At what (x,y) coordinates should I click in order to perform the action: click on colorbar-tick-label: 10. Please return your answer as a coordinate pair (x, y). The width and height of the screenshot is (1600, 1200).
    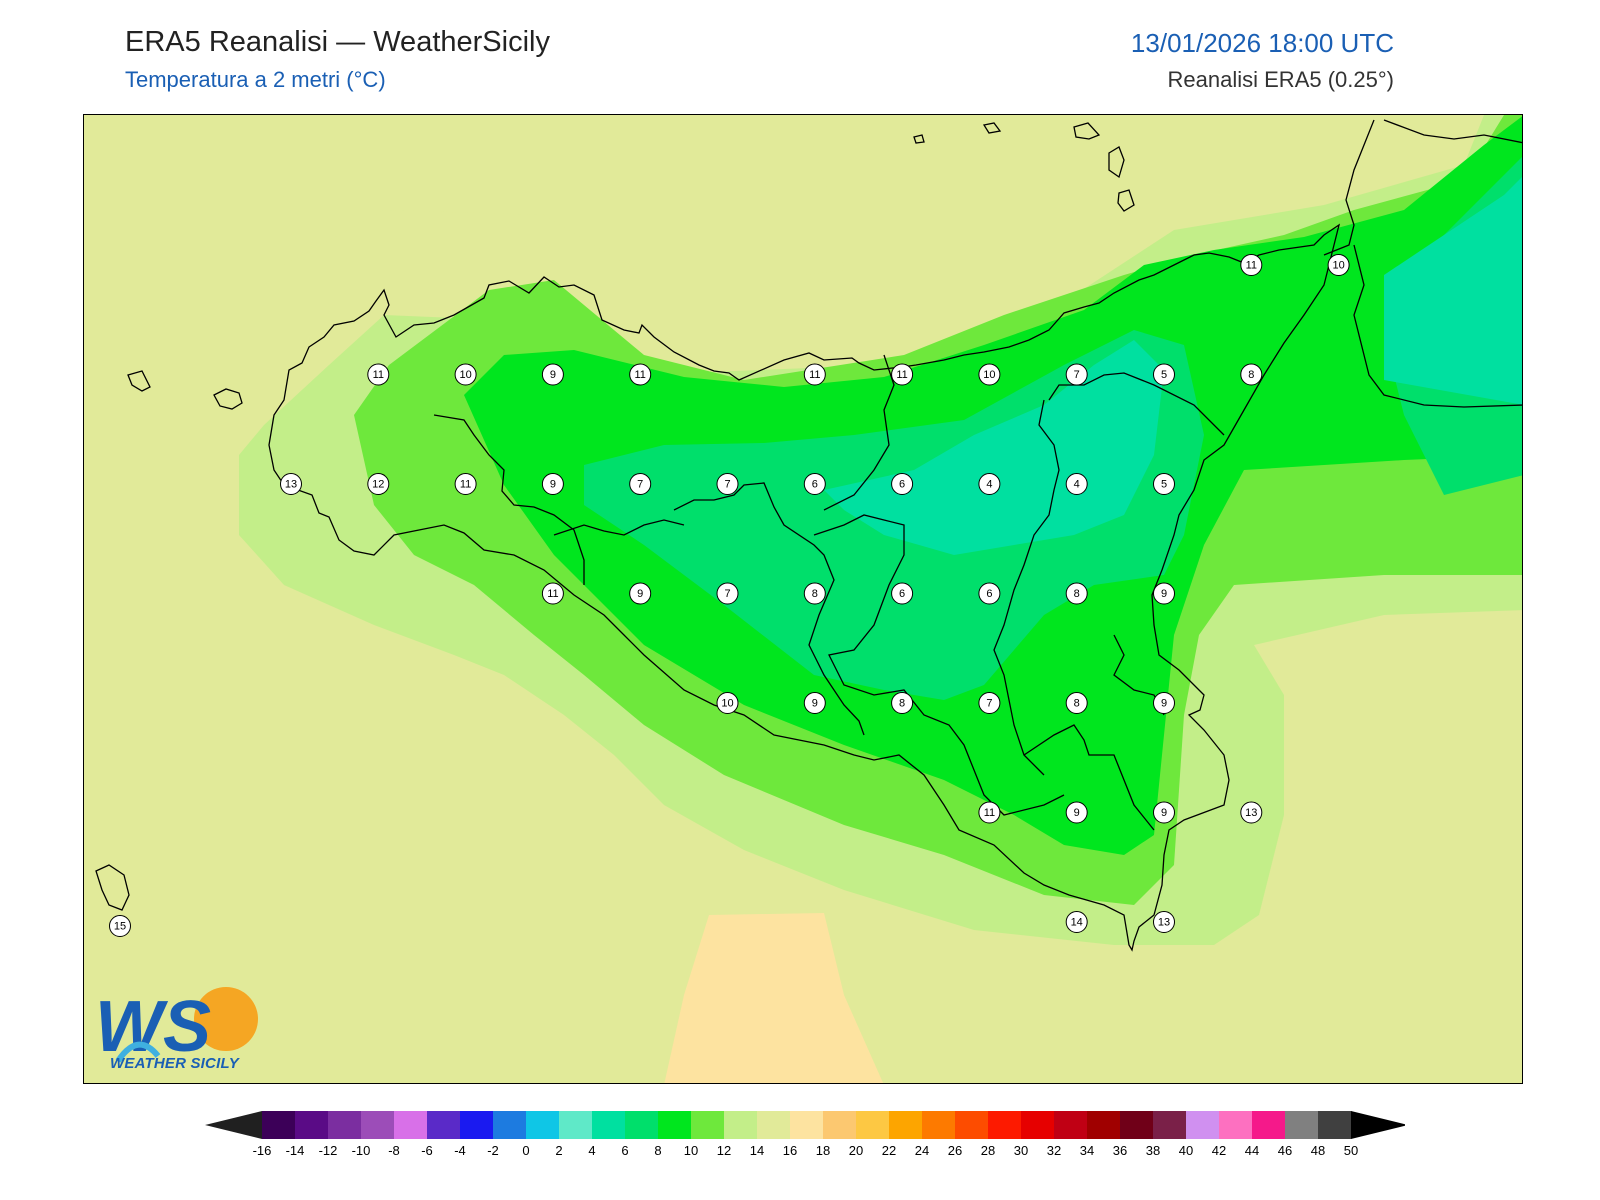
    Looking at the image, I should click on (691, 1150).